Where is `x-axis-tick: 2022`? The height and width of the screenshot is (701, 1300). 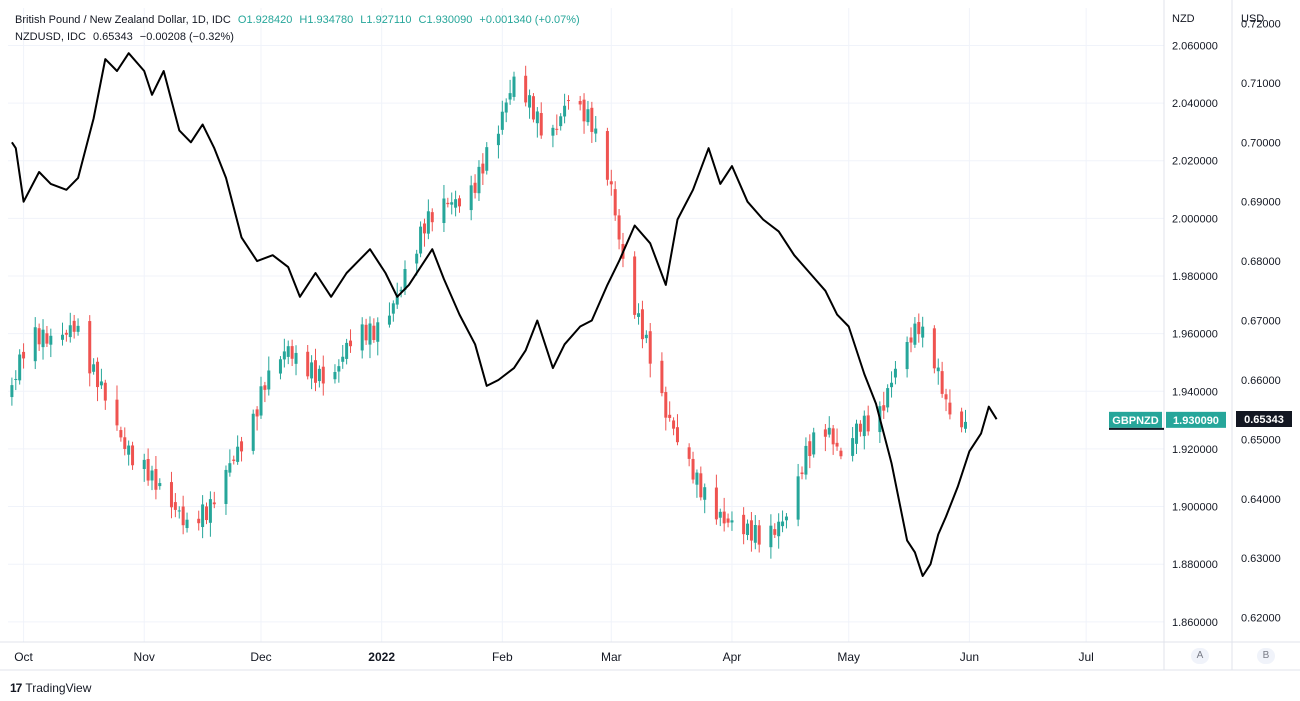 x-axis-tick: 2022 is located at coordinates (381, 657).